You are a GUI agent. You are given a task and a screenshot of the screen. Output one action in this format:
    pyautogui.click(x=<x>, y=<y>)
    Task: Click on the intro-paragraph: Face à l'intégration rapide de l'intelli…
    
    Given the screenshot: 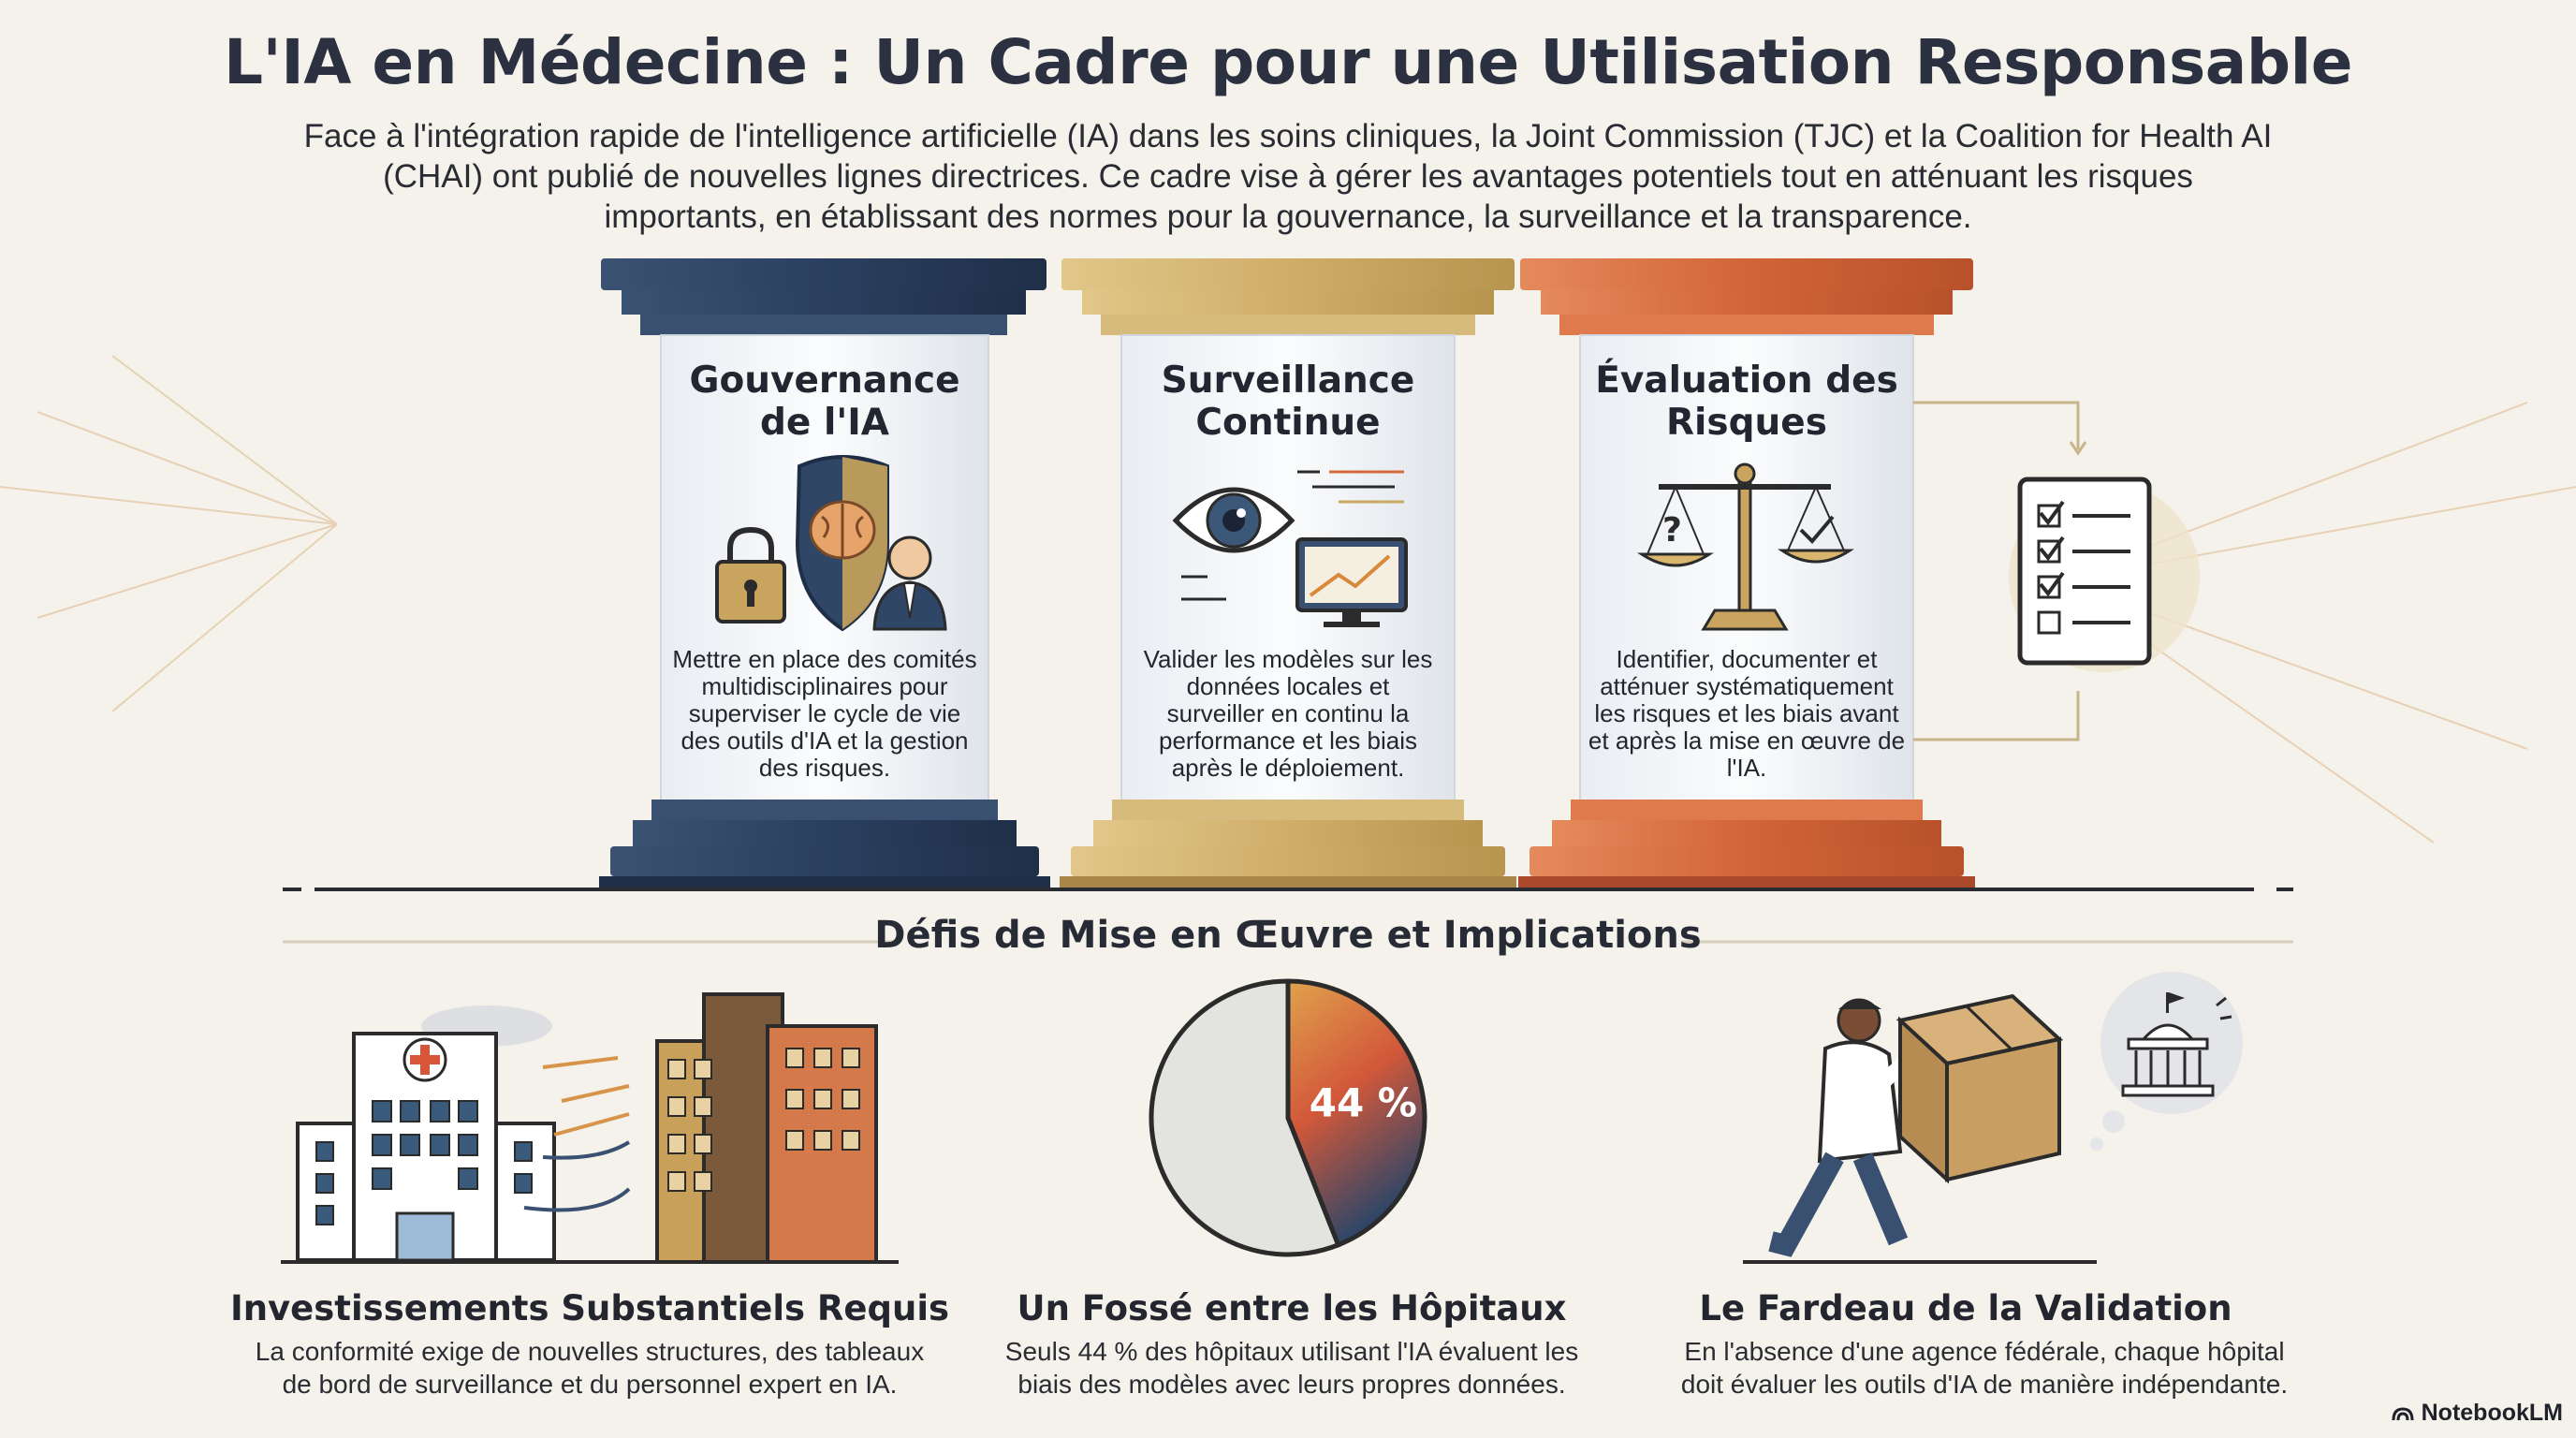 What is the action you would take?
    pyautogui.click(x=1288, y=176)
    